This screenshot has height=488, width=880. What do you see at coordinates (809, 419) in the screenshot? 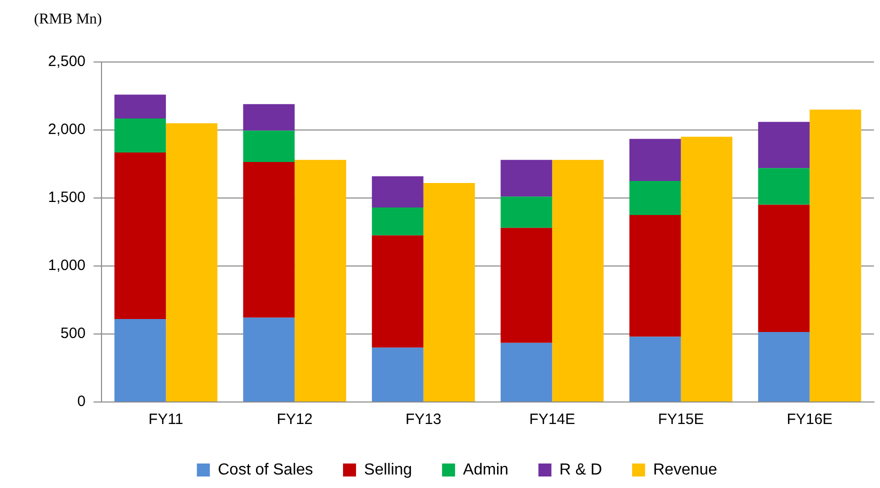
I see `x-tick-label: FY16E` at bounding box center [809, 419].